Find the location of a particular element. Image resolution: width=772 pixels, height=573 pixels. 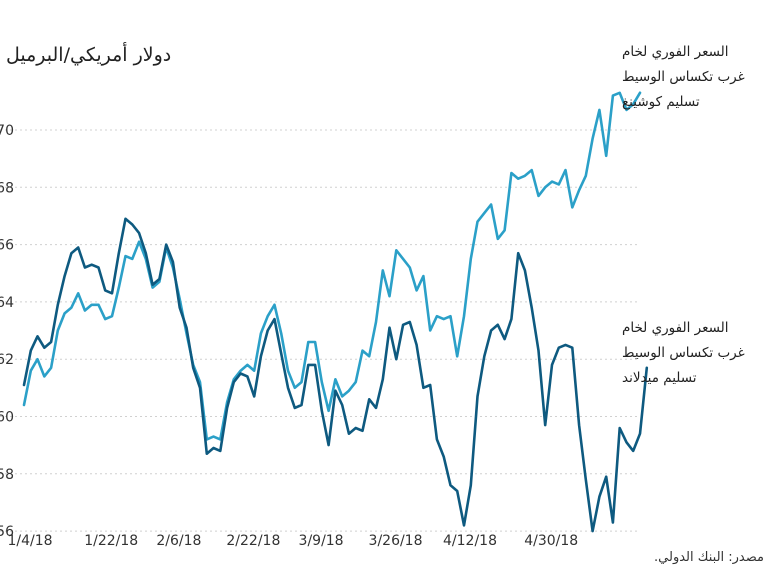

x-tick-label: 1/22/18 is located at coordinates (111, 541).